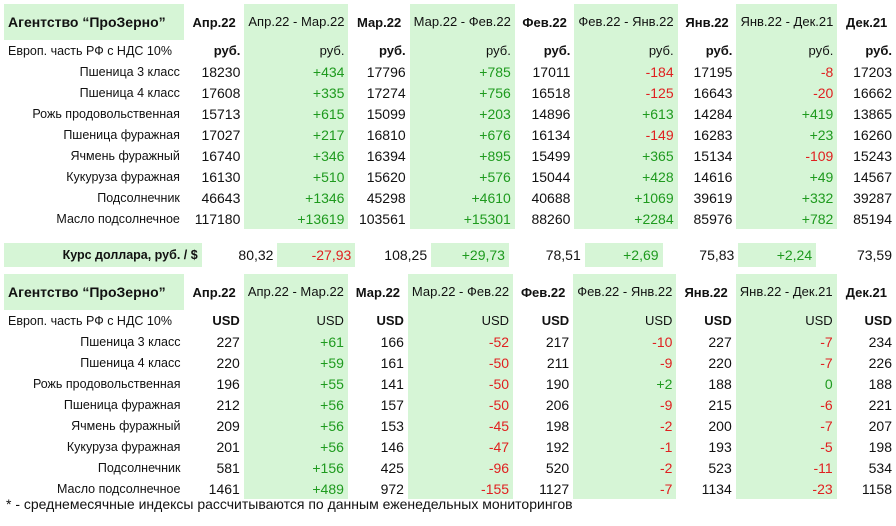 Image resolution: width=896 pixels, height=526 pixels. What do you see at coordinates (551, 176) in the screenshot?
I see `price-cell: 15044` at bounding box center [551, 176].